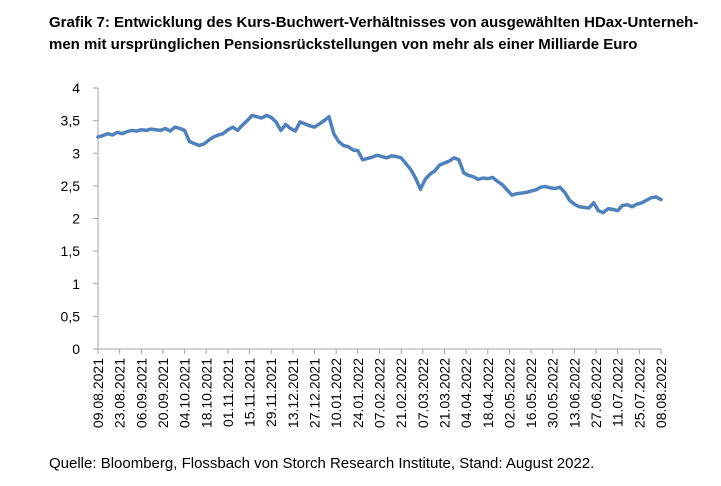 This screenshot has width=721, height=486. What do you see at coordinates (271, 392) in the screenshot?
I see `x-tick-label: 29.11.2021` at bounding box center [271, 392].